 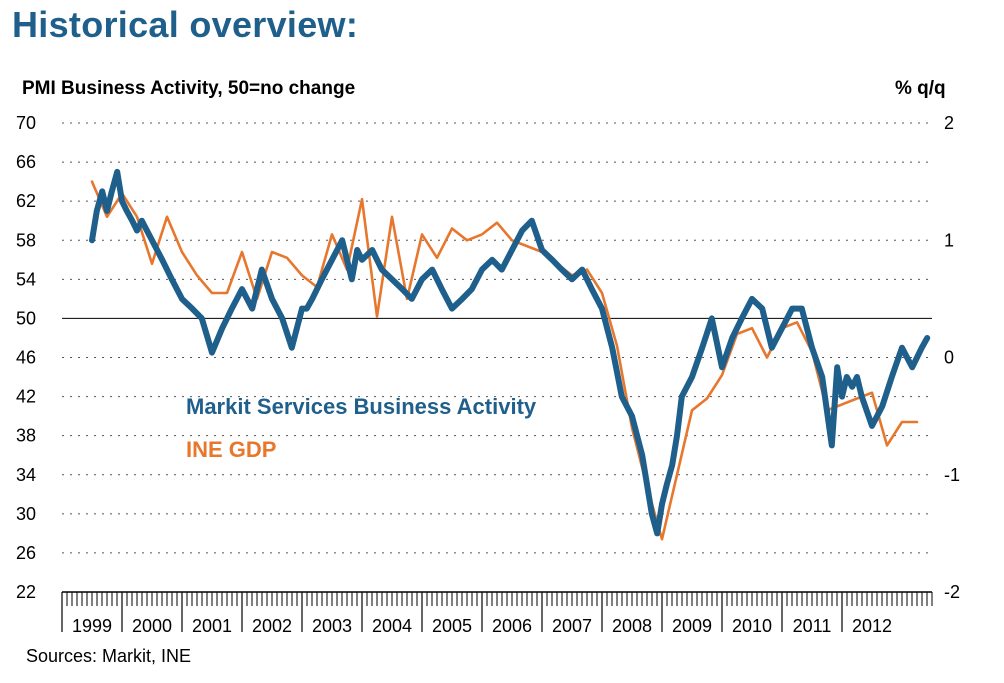 I want to click on x-tick-label: 2008, so click(x=632, y=626).